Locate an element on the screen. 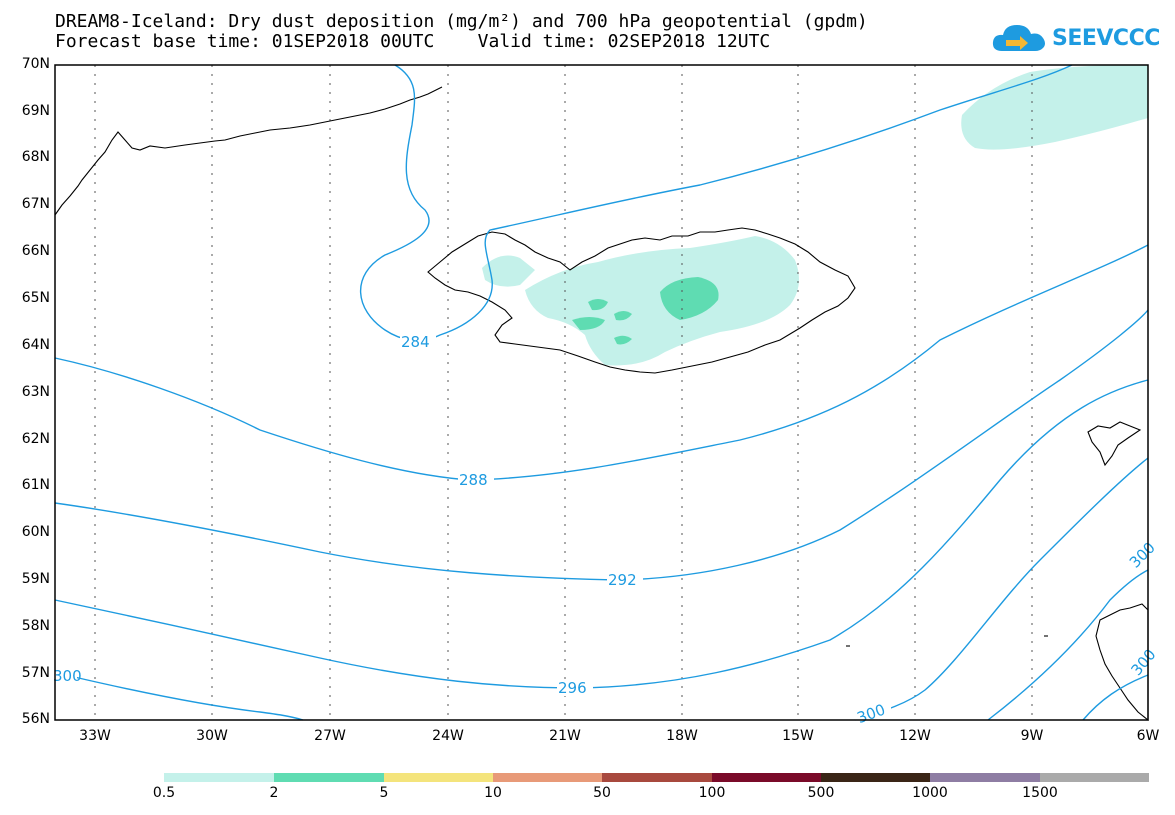 This screenshot has width=1175, height=815. legend-label: 10 is located at coordinates (493, 793).